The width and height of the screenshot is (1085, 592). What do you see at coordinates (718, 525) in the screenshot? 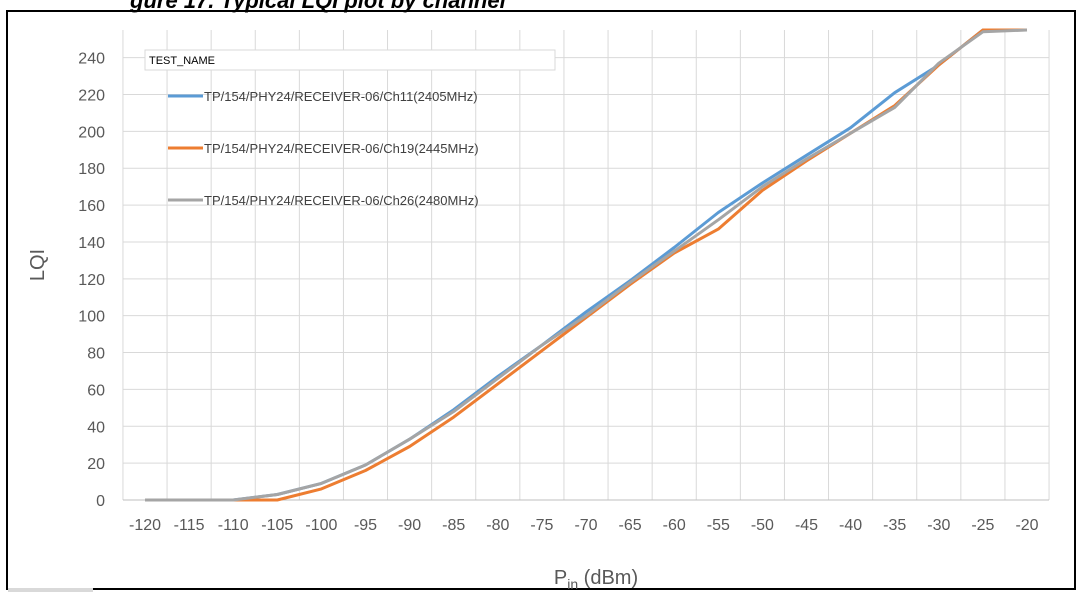
I see `x-tick-label: -55` at bounding box center [718, 525].